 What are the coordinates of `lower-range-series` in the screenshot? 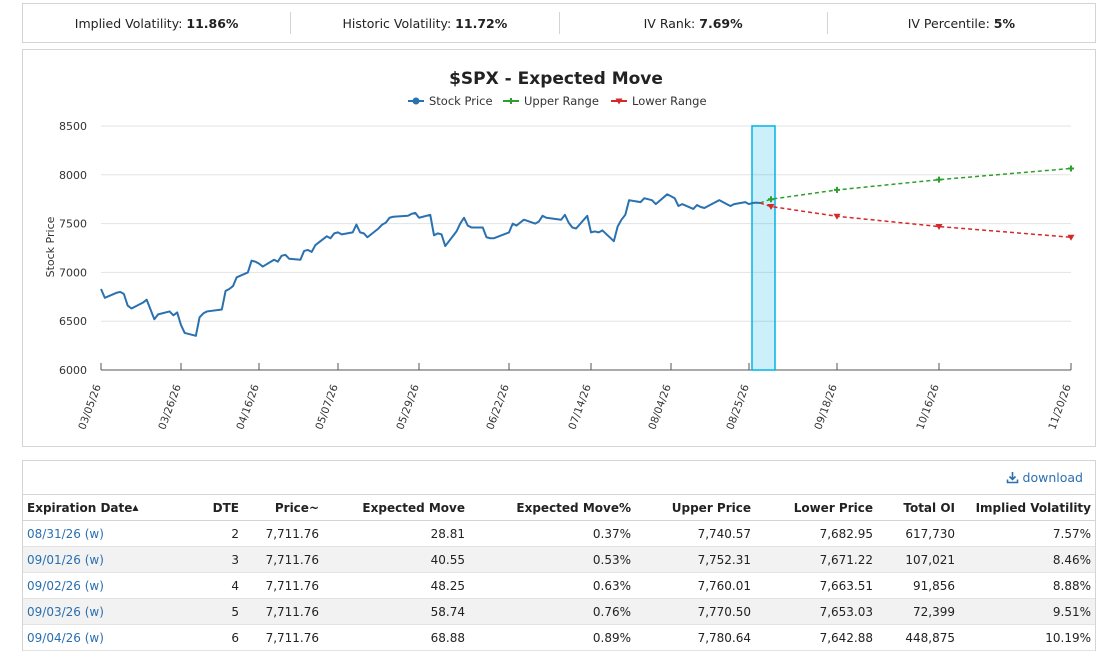 It's located at (917, 221).